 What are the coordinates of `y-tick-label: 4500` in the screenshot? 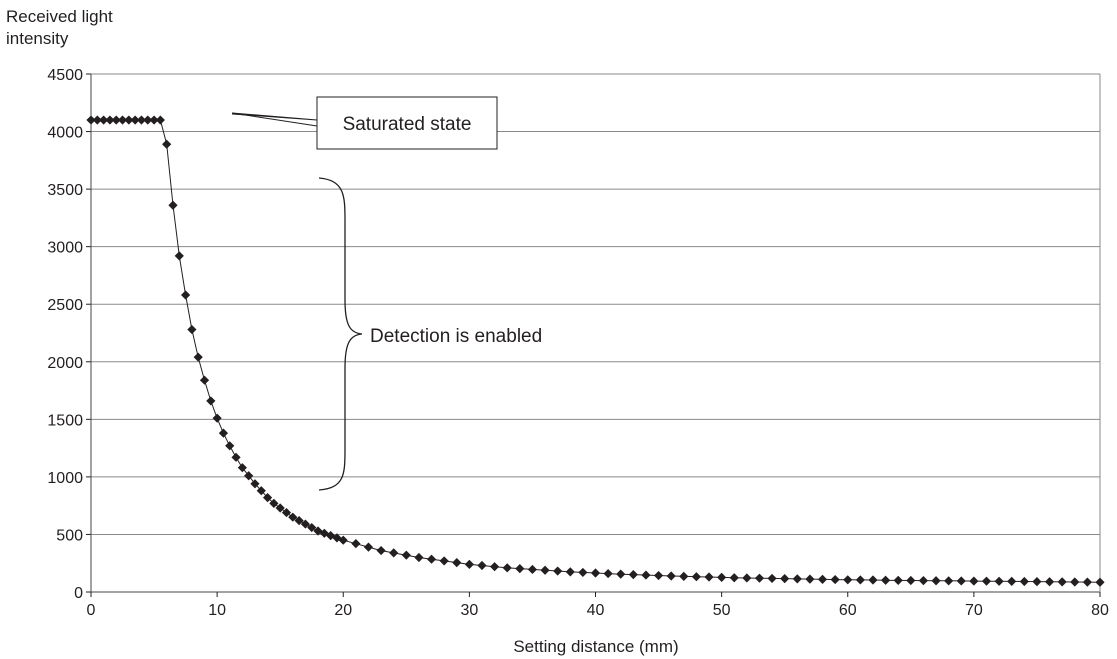 It's located at (65, 75).